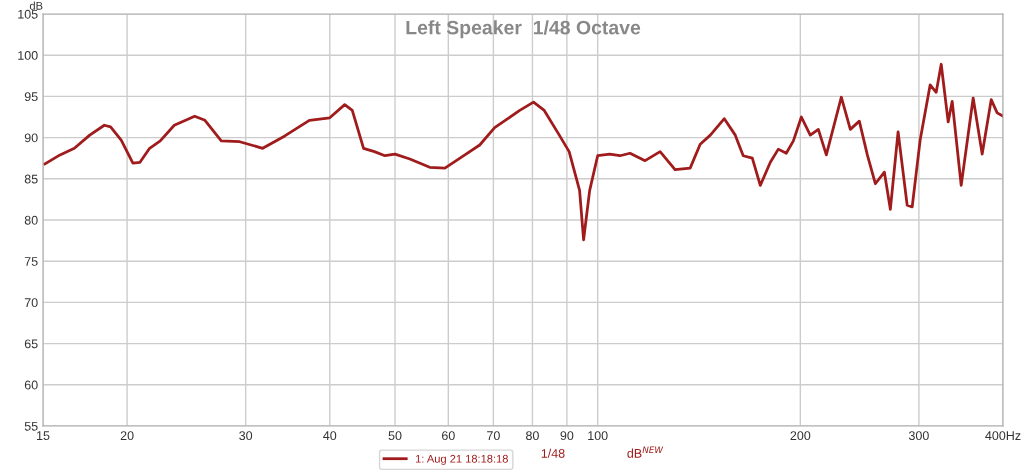 This screenshot has width=1024, height=471. Describe the element at coordinates (31, 261) in the screenshot. I see `y-tick-label: 75` at that location.